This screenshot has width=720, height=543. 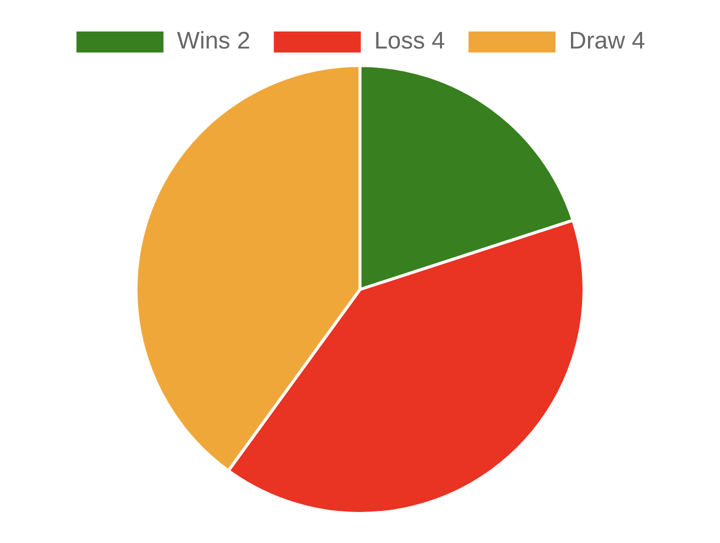 What do you see at coordinates (410, 41) in the screenshot?
I see `legend-label: Loss 4` at bounding box center [410, 41].